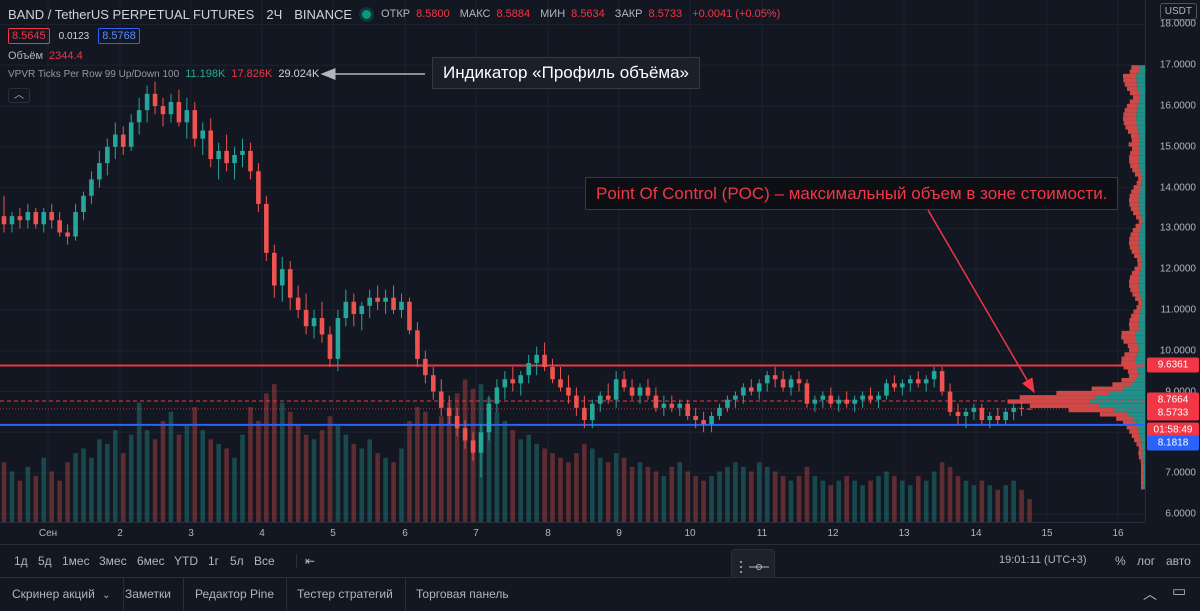 Image resolution: width=1200 pixels, height=611 pixels. I want to click on time-tick-label: 15, so click(1047, 533).